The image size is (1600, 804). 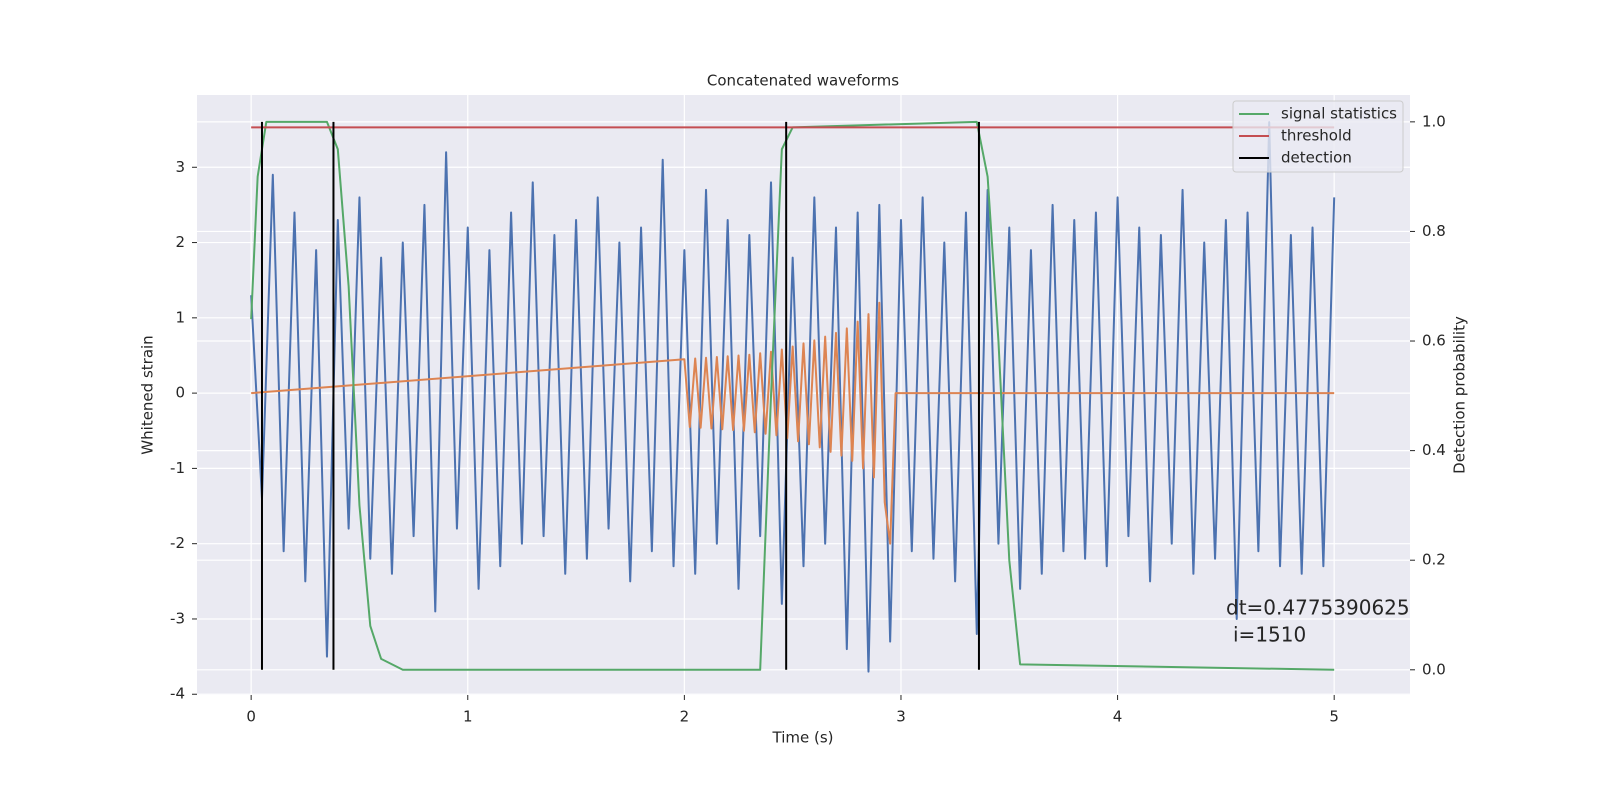 I want to click on y-tick-label: 0, so click(x=180, y=393).